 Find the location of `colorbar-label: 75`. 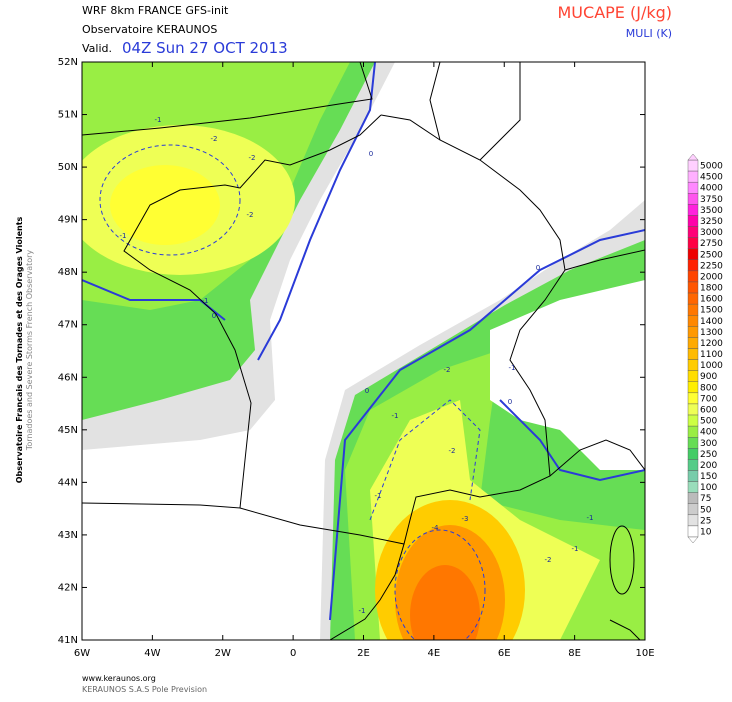

colorbar-label: 75 is located at coordinates (705, 499).